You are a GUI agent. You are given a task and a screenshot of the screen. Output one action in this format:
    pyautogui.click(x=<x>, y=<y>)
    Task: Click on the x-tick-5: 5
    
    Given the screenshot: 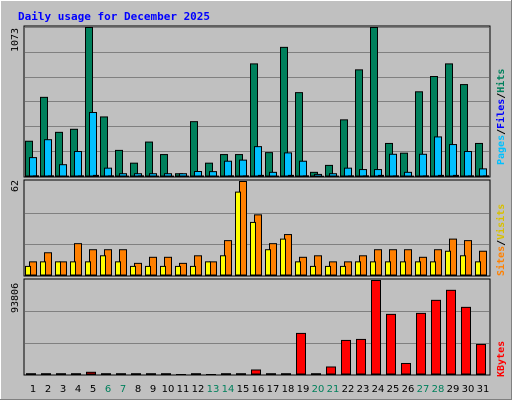 What is the action you would take?
    pyautogui.click(x=93, y=389)
    